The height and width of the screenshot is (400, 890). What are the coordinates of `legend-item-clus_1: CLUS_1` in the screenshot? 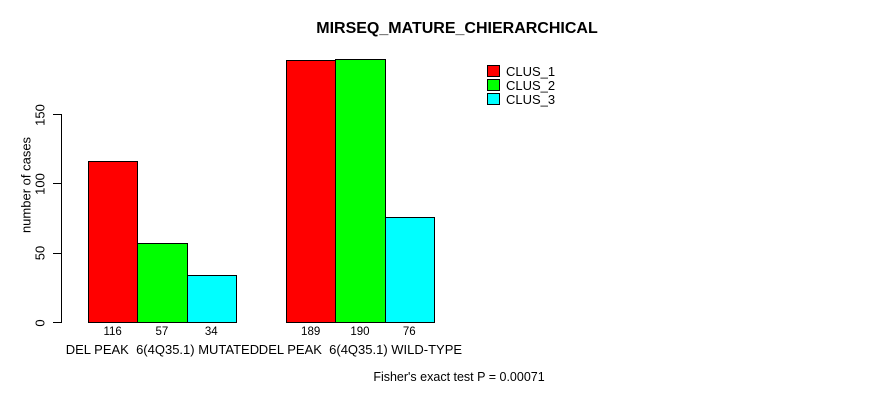 It's located at (521, 71).